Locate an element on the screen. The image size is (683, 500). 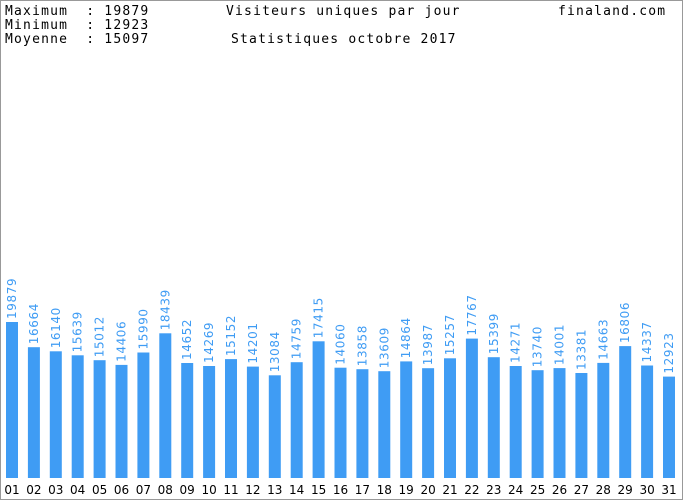
min-stat: Minimum : 12923 is located at coordinates (77, 25).